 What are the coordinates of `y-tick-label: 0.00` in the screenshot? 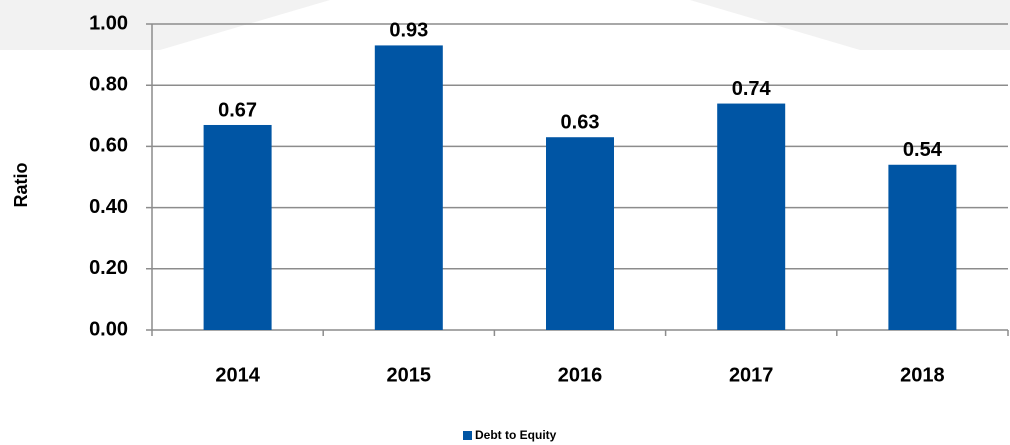 It's located at (108, 329).